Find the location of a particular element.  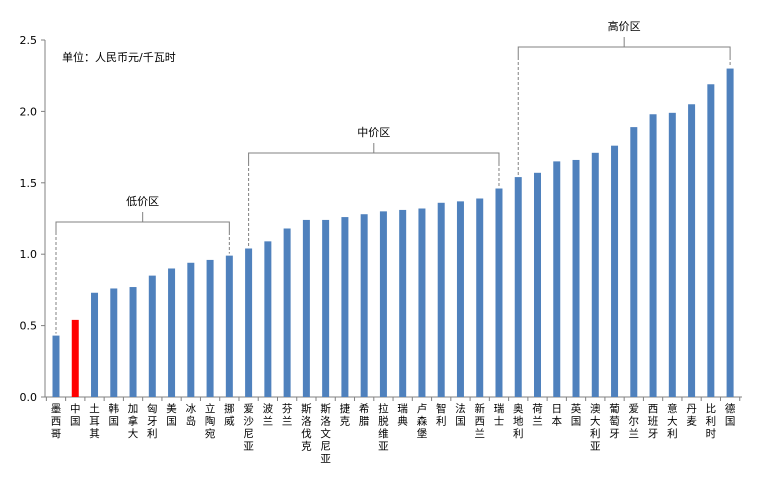

x-tick-label: 英国 is located at coordinates (576, 415).